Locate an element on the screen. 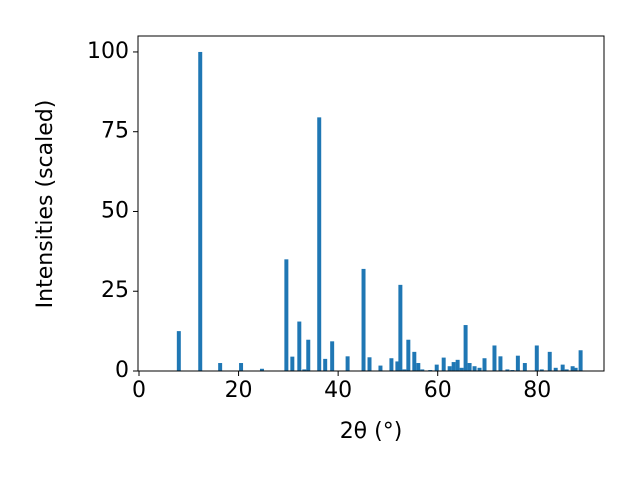 The width and height of the screenshot is (640, 480). y-axis-label: Intensities (scaled) is located at coordinates (45, 204).